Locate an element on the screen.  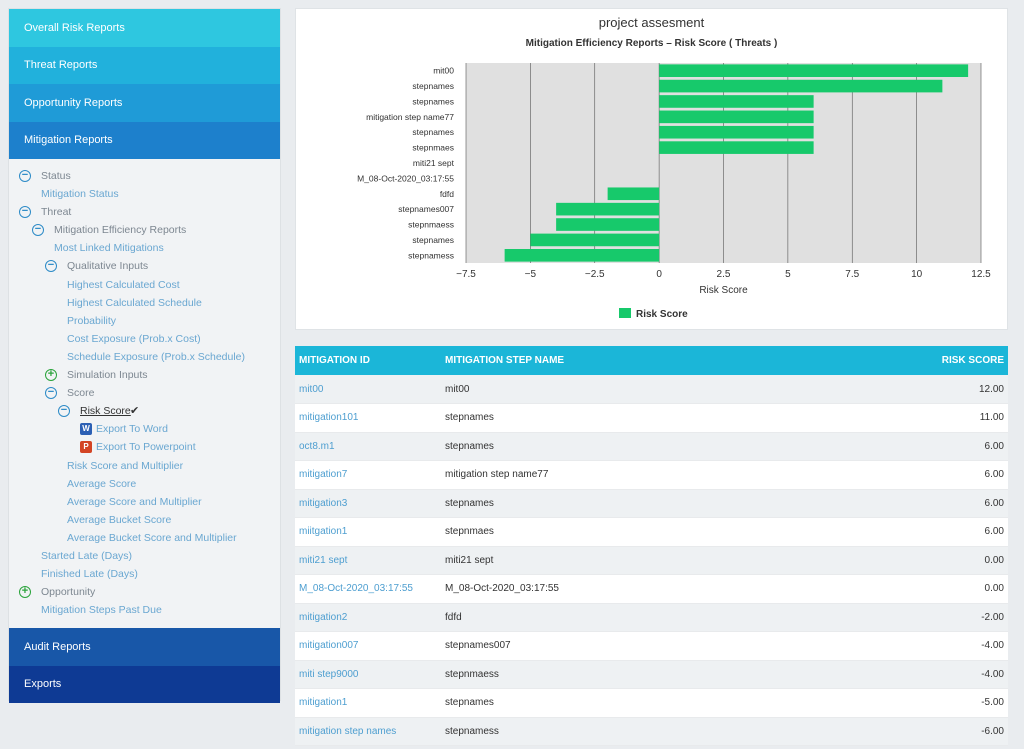
tree-item-finished-late-days: Finished Late (Days) is located at coordinates (144, 574).